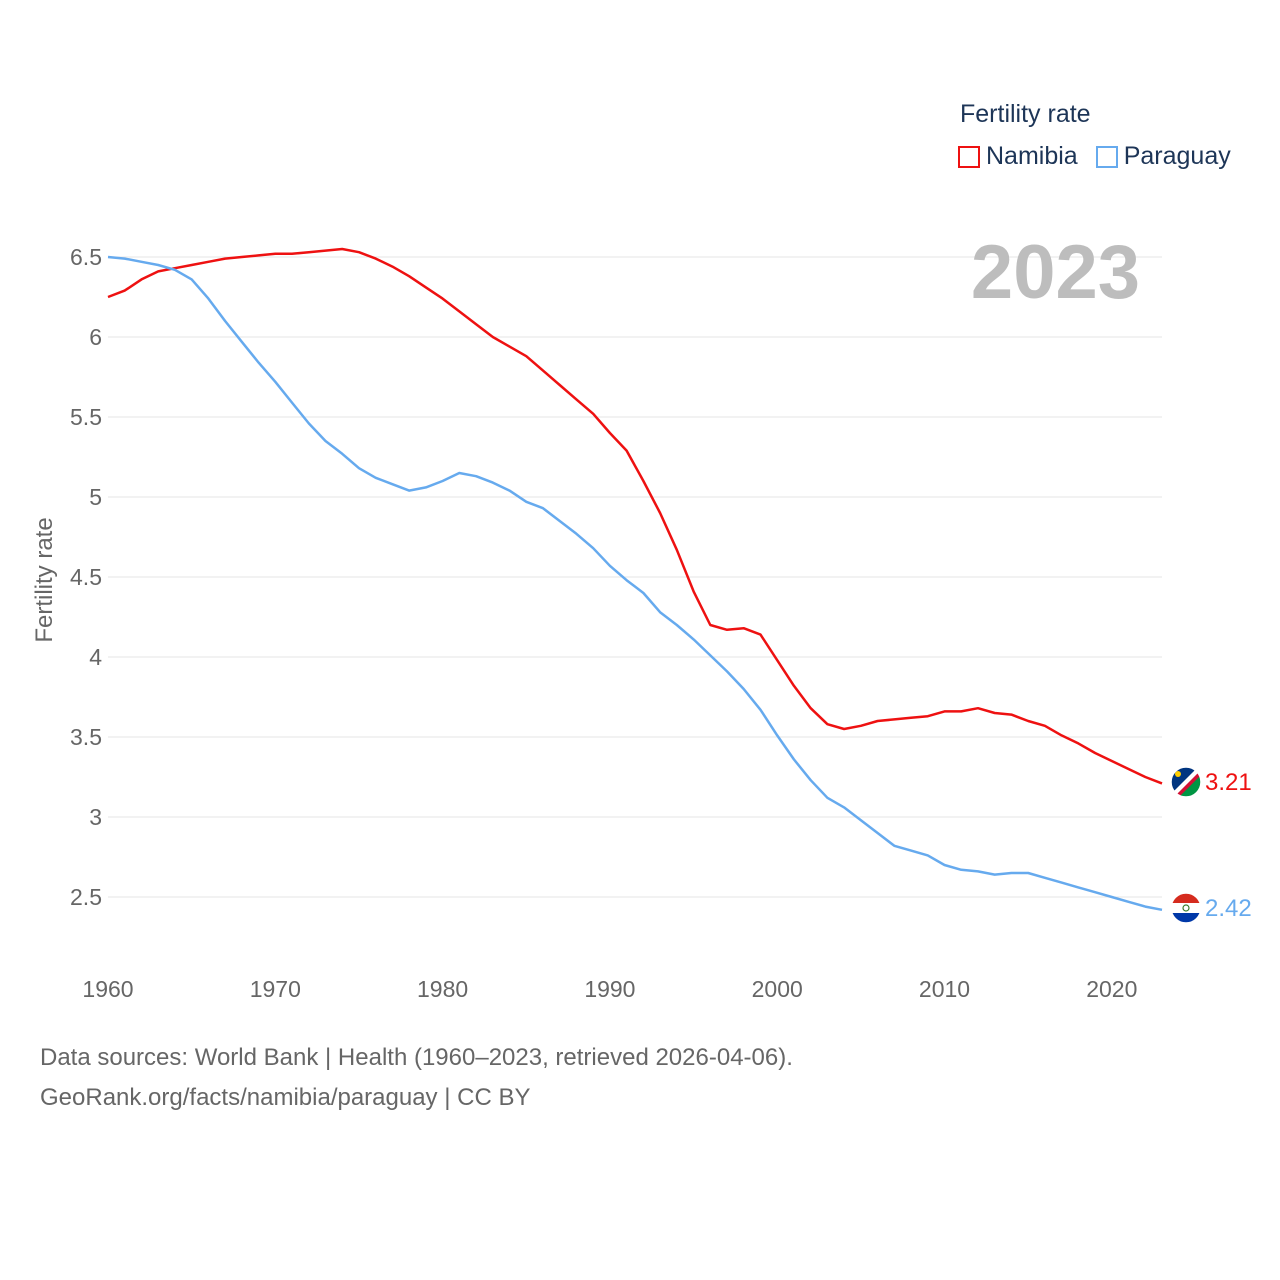 Image resolution: width=1280 pixels, height=1280 pixels. What do you see at coordinates (944, 989) in the screenshot?
I see `x-tick-label: 2010` at bounding box center [944, 989].